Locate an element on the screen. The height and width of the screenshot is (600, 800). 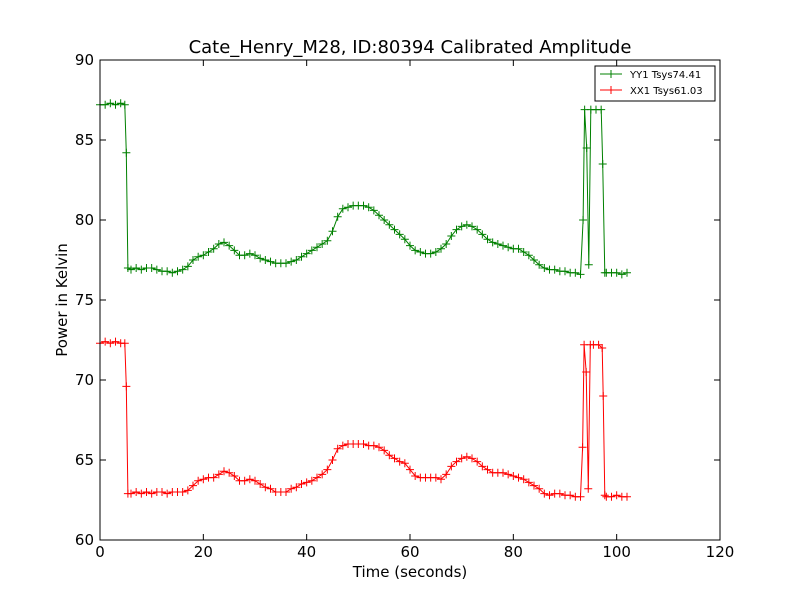
x-tick-label-3: 60 is located at coordinates (409, 552).